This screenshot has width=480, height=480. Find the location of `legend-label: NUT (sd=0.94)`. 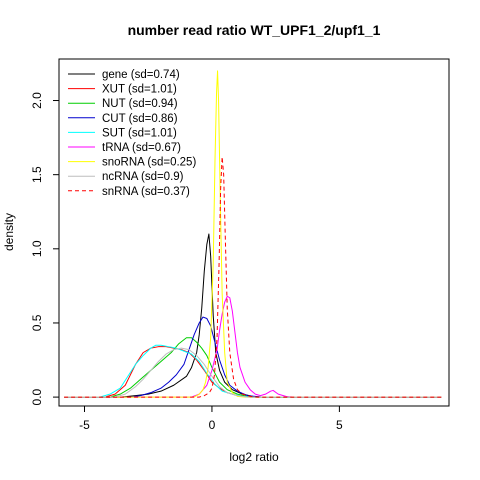

legend-label: NUT (sd=0.94) is located at coordinates (140, 104).